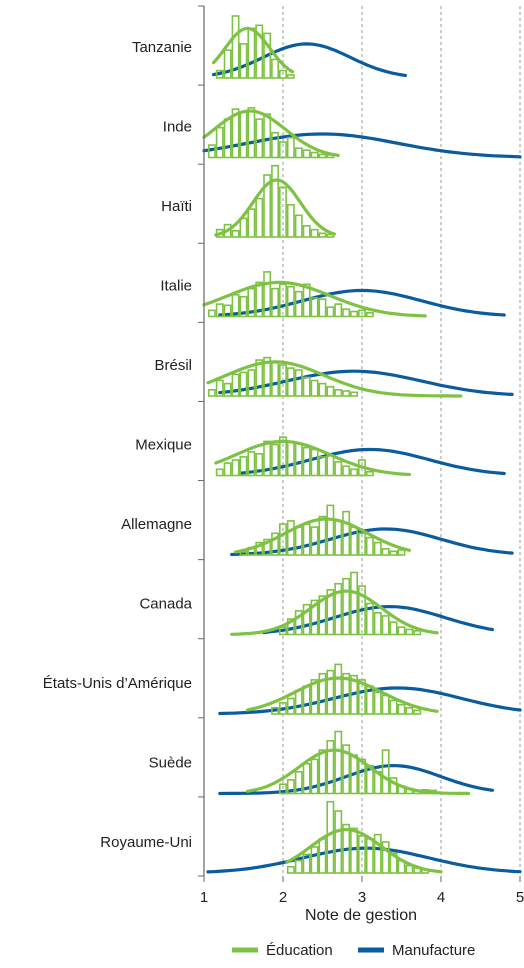 The width and height of the screenshot is (524, 968). I want to click on country-row: Mexique, so click(320, 456).